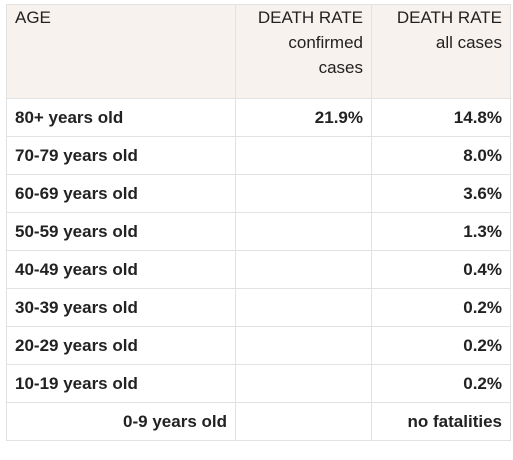  I want to click on cell-all: 1.3%, so click(441, 231).